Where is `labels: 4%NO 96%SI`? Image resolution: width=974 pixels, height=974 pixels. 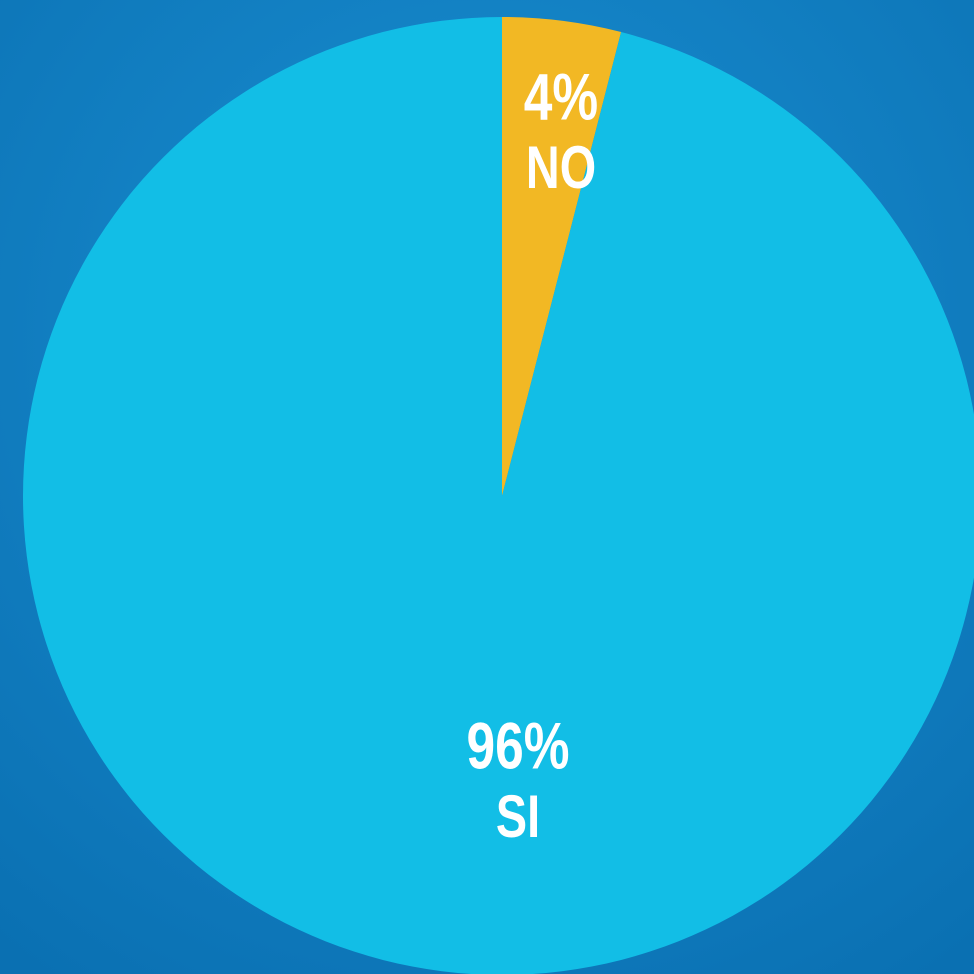 labels: 4%NO 96%SI is located at coordinates (532, 454).